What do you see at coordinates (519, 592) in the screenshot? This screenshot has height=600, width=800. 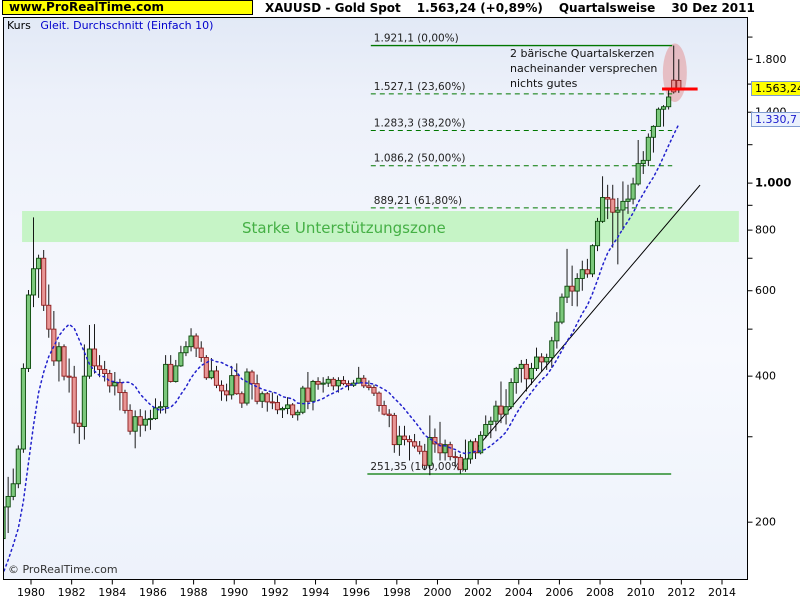 I see `x-axis-tick-label: 2004` at bounding box center [519, 592].